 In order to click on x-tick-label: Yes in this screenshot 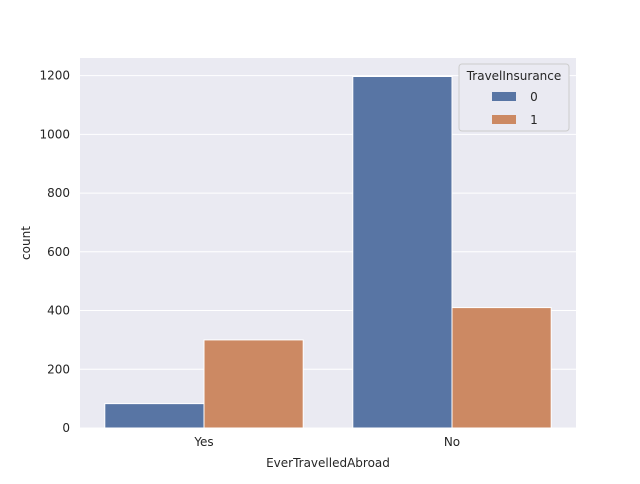, I will do `click(203, 442)`.